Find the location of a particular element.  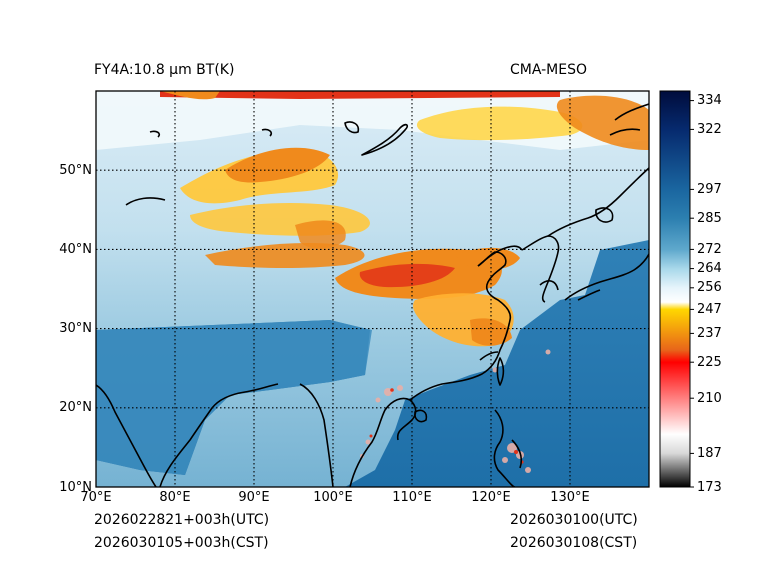

coast-china-east is located at coordinates (460, 326).